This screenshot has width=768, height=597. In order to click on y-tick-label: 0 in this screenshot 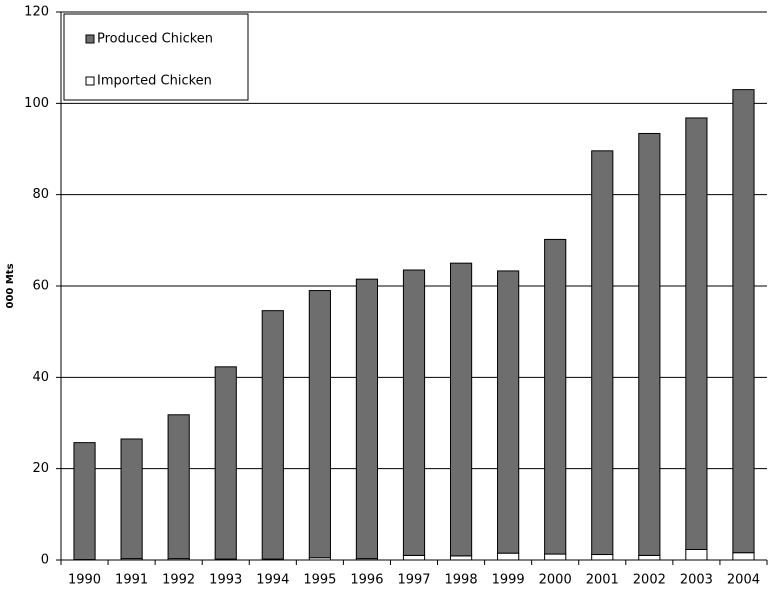, I will do `click(45, 560)`.